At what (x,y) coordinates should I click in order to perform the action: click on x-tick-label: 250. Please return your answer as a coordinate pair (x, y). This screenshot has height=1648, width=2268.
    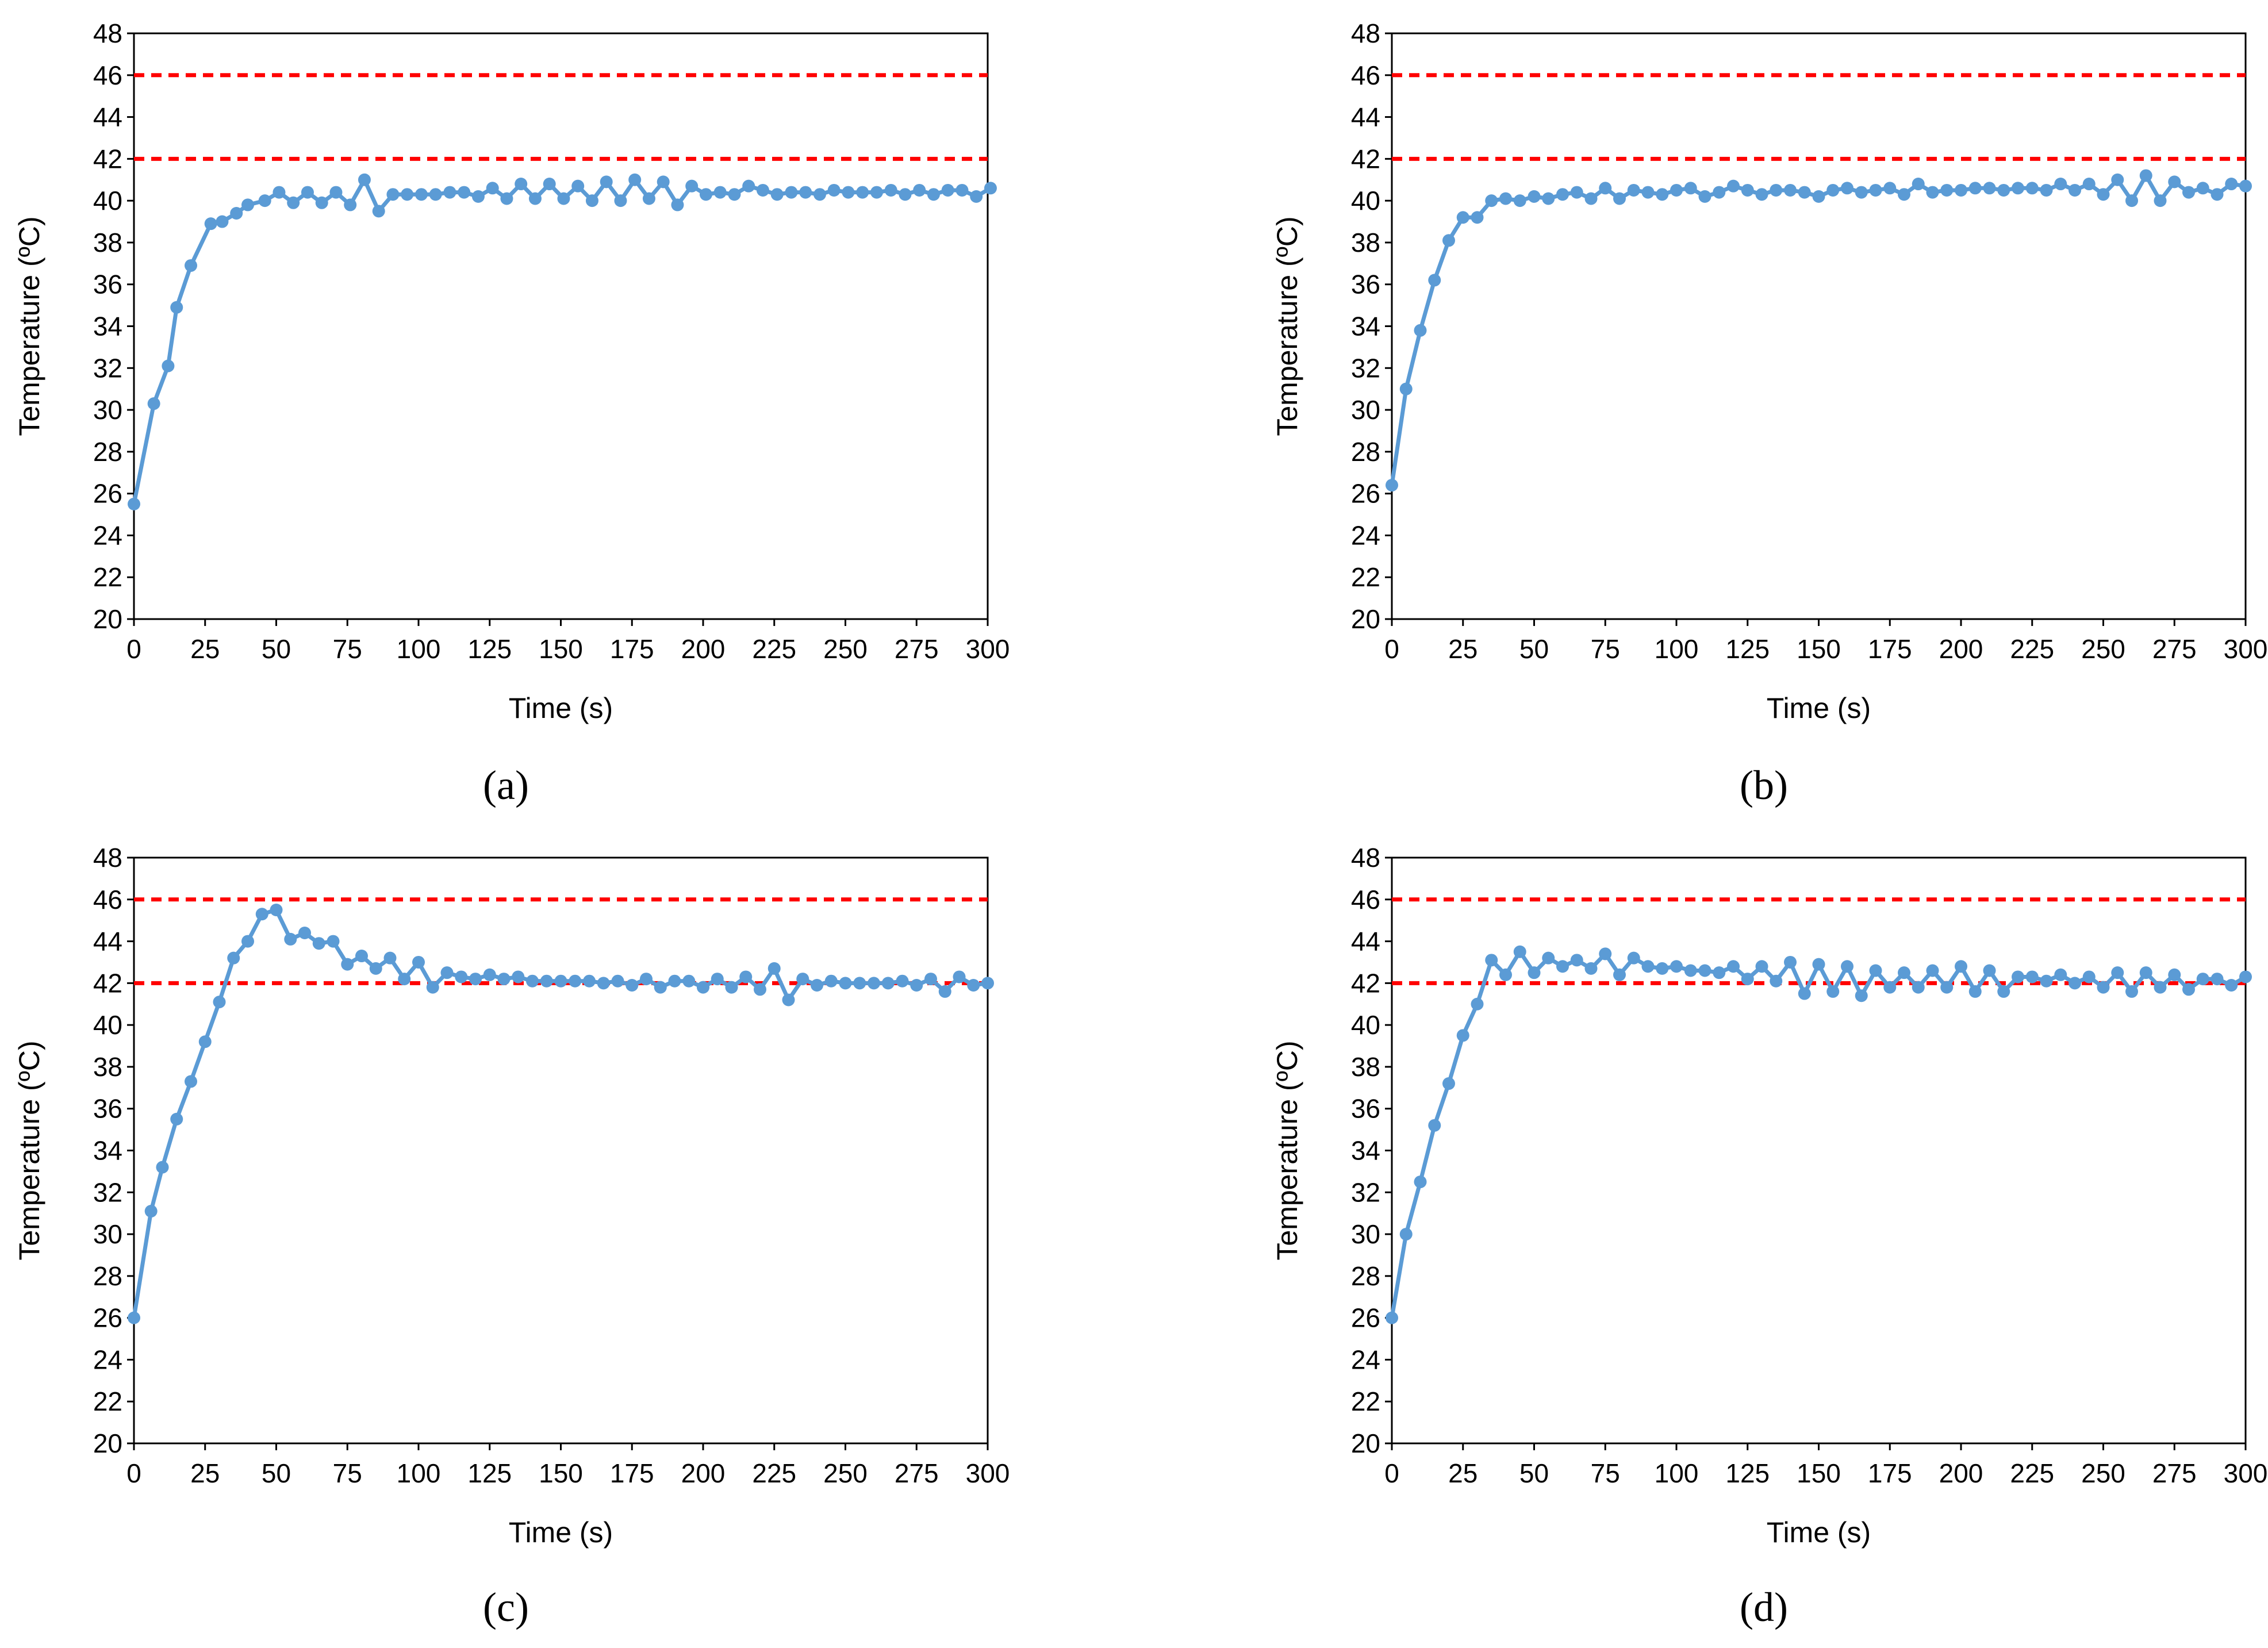
    Looking at the image, I should click on (2103, 649).